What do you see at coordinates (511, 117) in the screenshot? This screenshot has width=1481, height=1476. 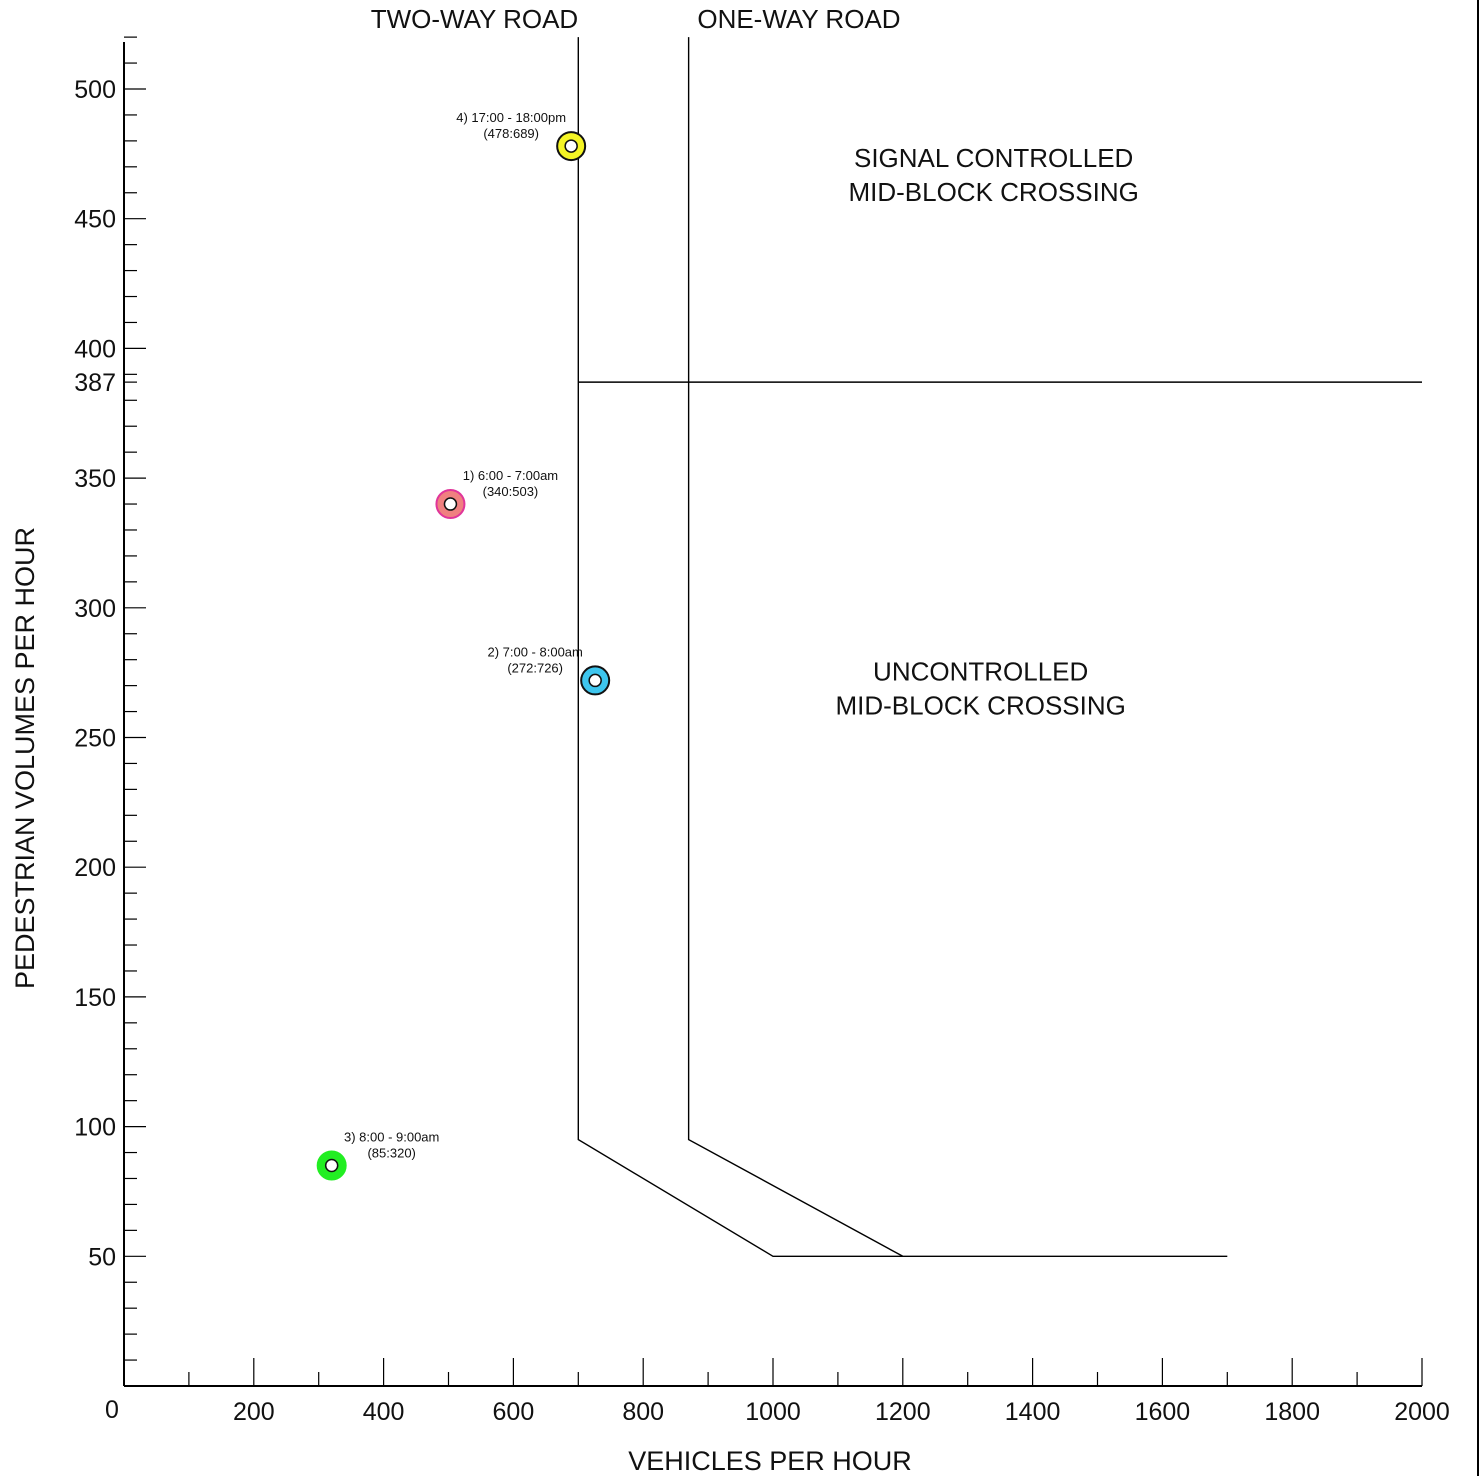 I see `data-point-label: 4) 17:00 - 18:00pm` at bounding box center [511, 117].